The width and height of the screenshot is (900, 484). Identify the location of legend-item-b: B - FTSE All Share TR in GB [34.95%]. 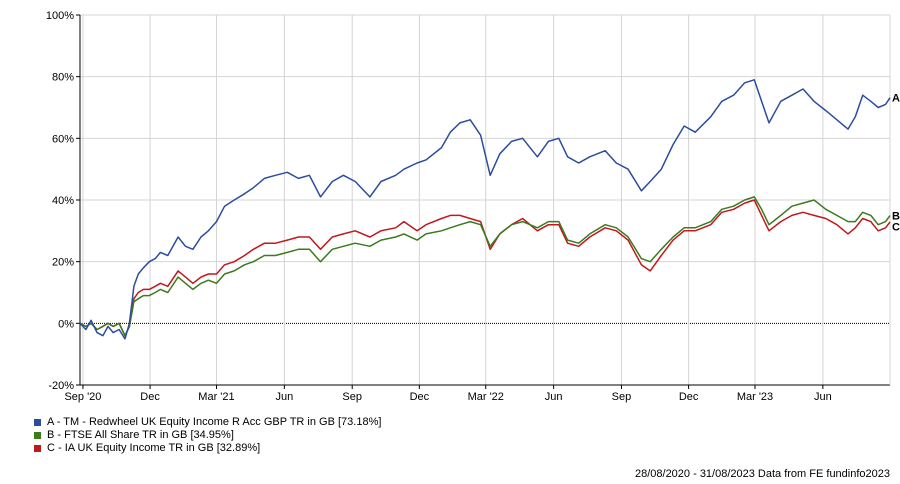
(207, 435).